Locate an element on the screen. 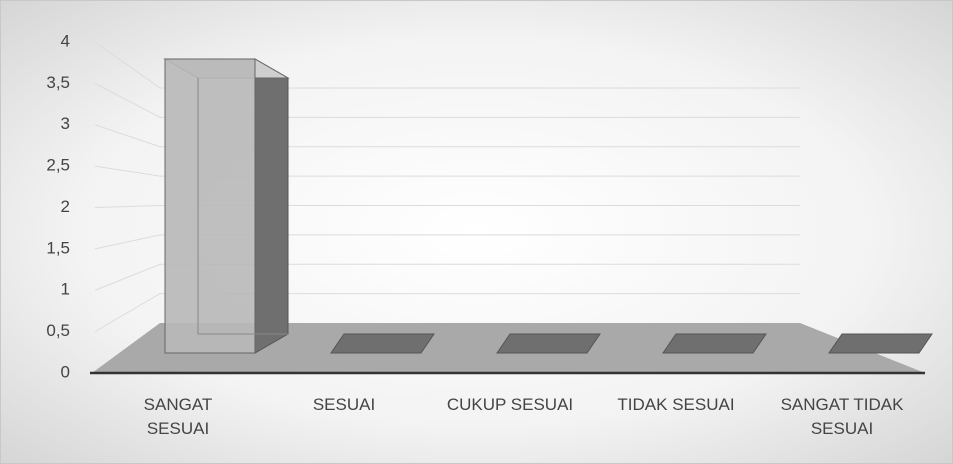 Image resolution: width=953 pixels, height=464 pixels. y-tick-label: 2 is located at coordinates (65, 206).